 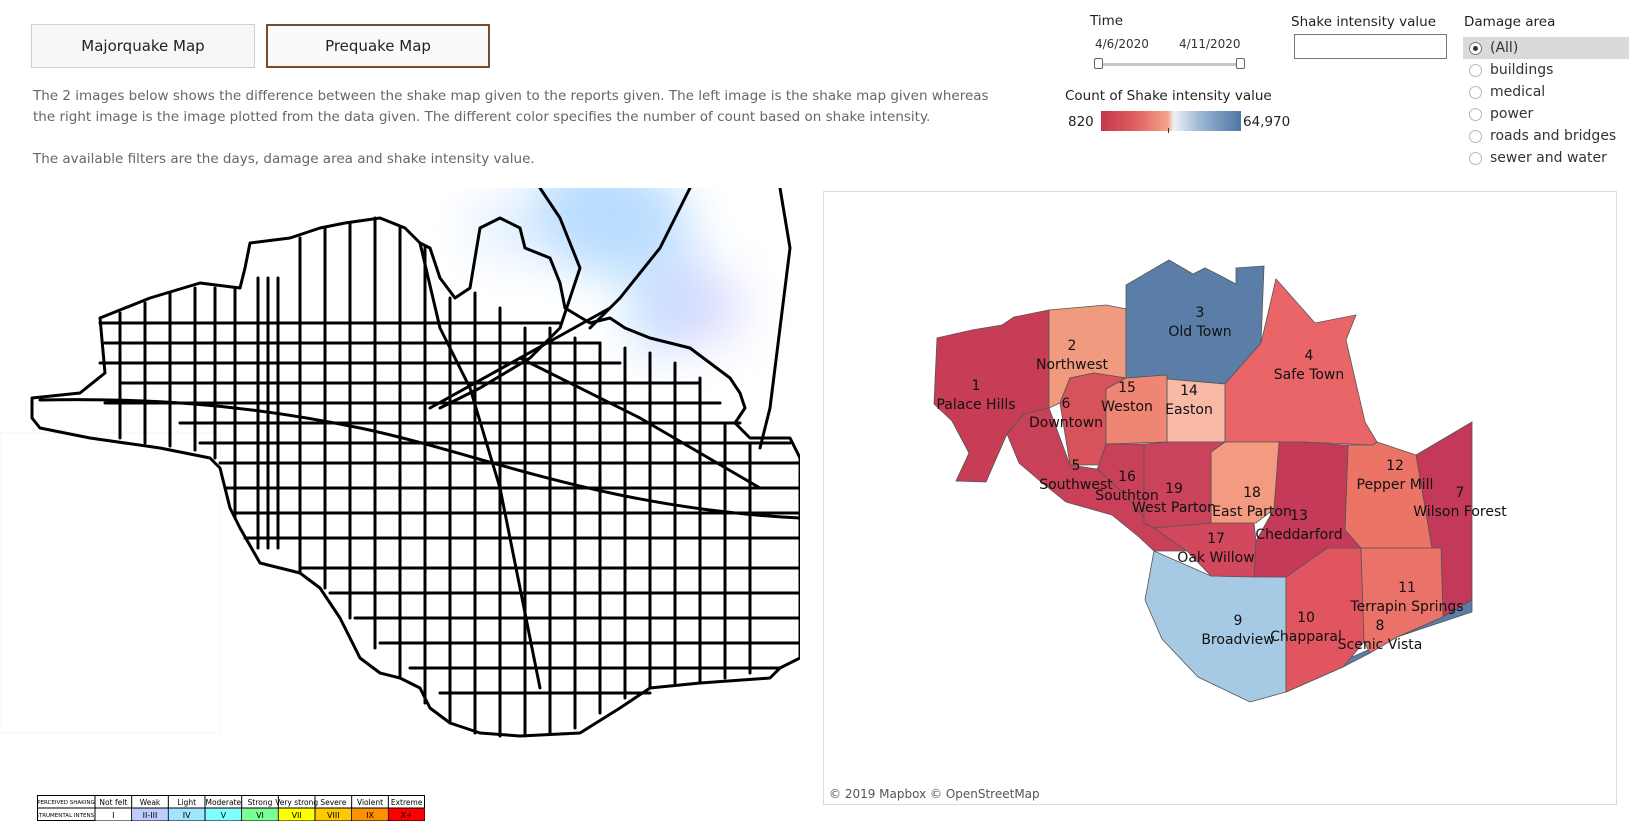 What do you see at coordinates (1395, 466) in the screenshot?
I see `region-12-id-label: 12` at bounding box center [1395, 466].